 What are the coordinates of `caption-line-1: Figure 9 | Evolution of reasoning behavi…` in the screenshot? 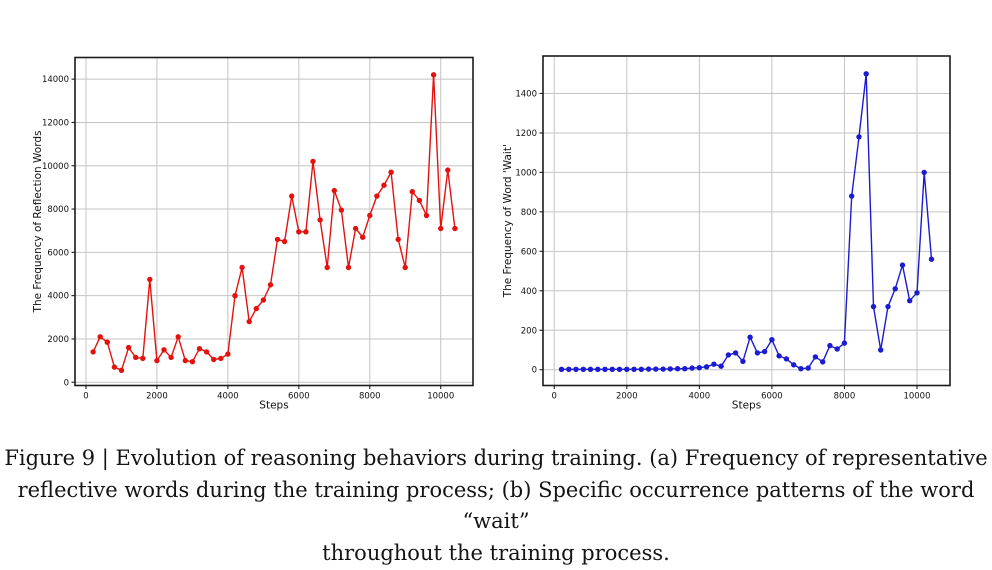 It's located at (496, 458).